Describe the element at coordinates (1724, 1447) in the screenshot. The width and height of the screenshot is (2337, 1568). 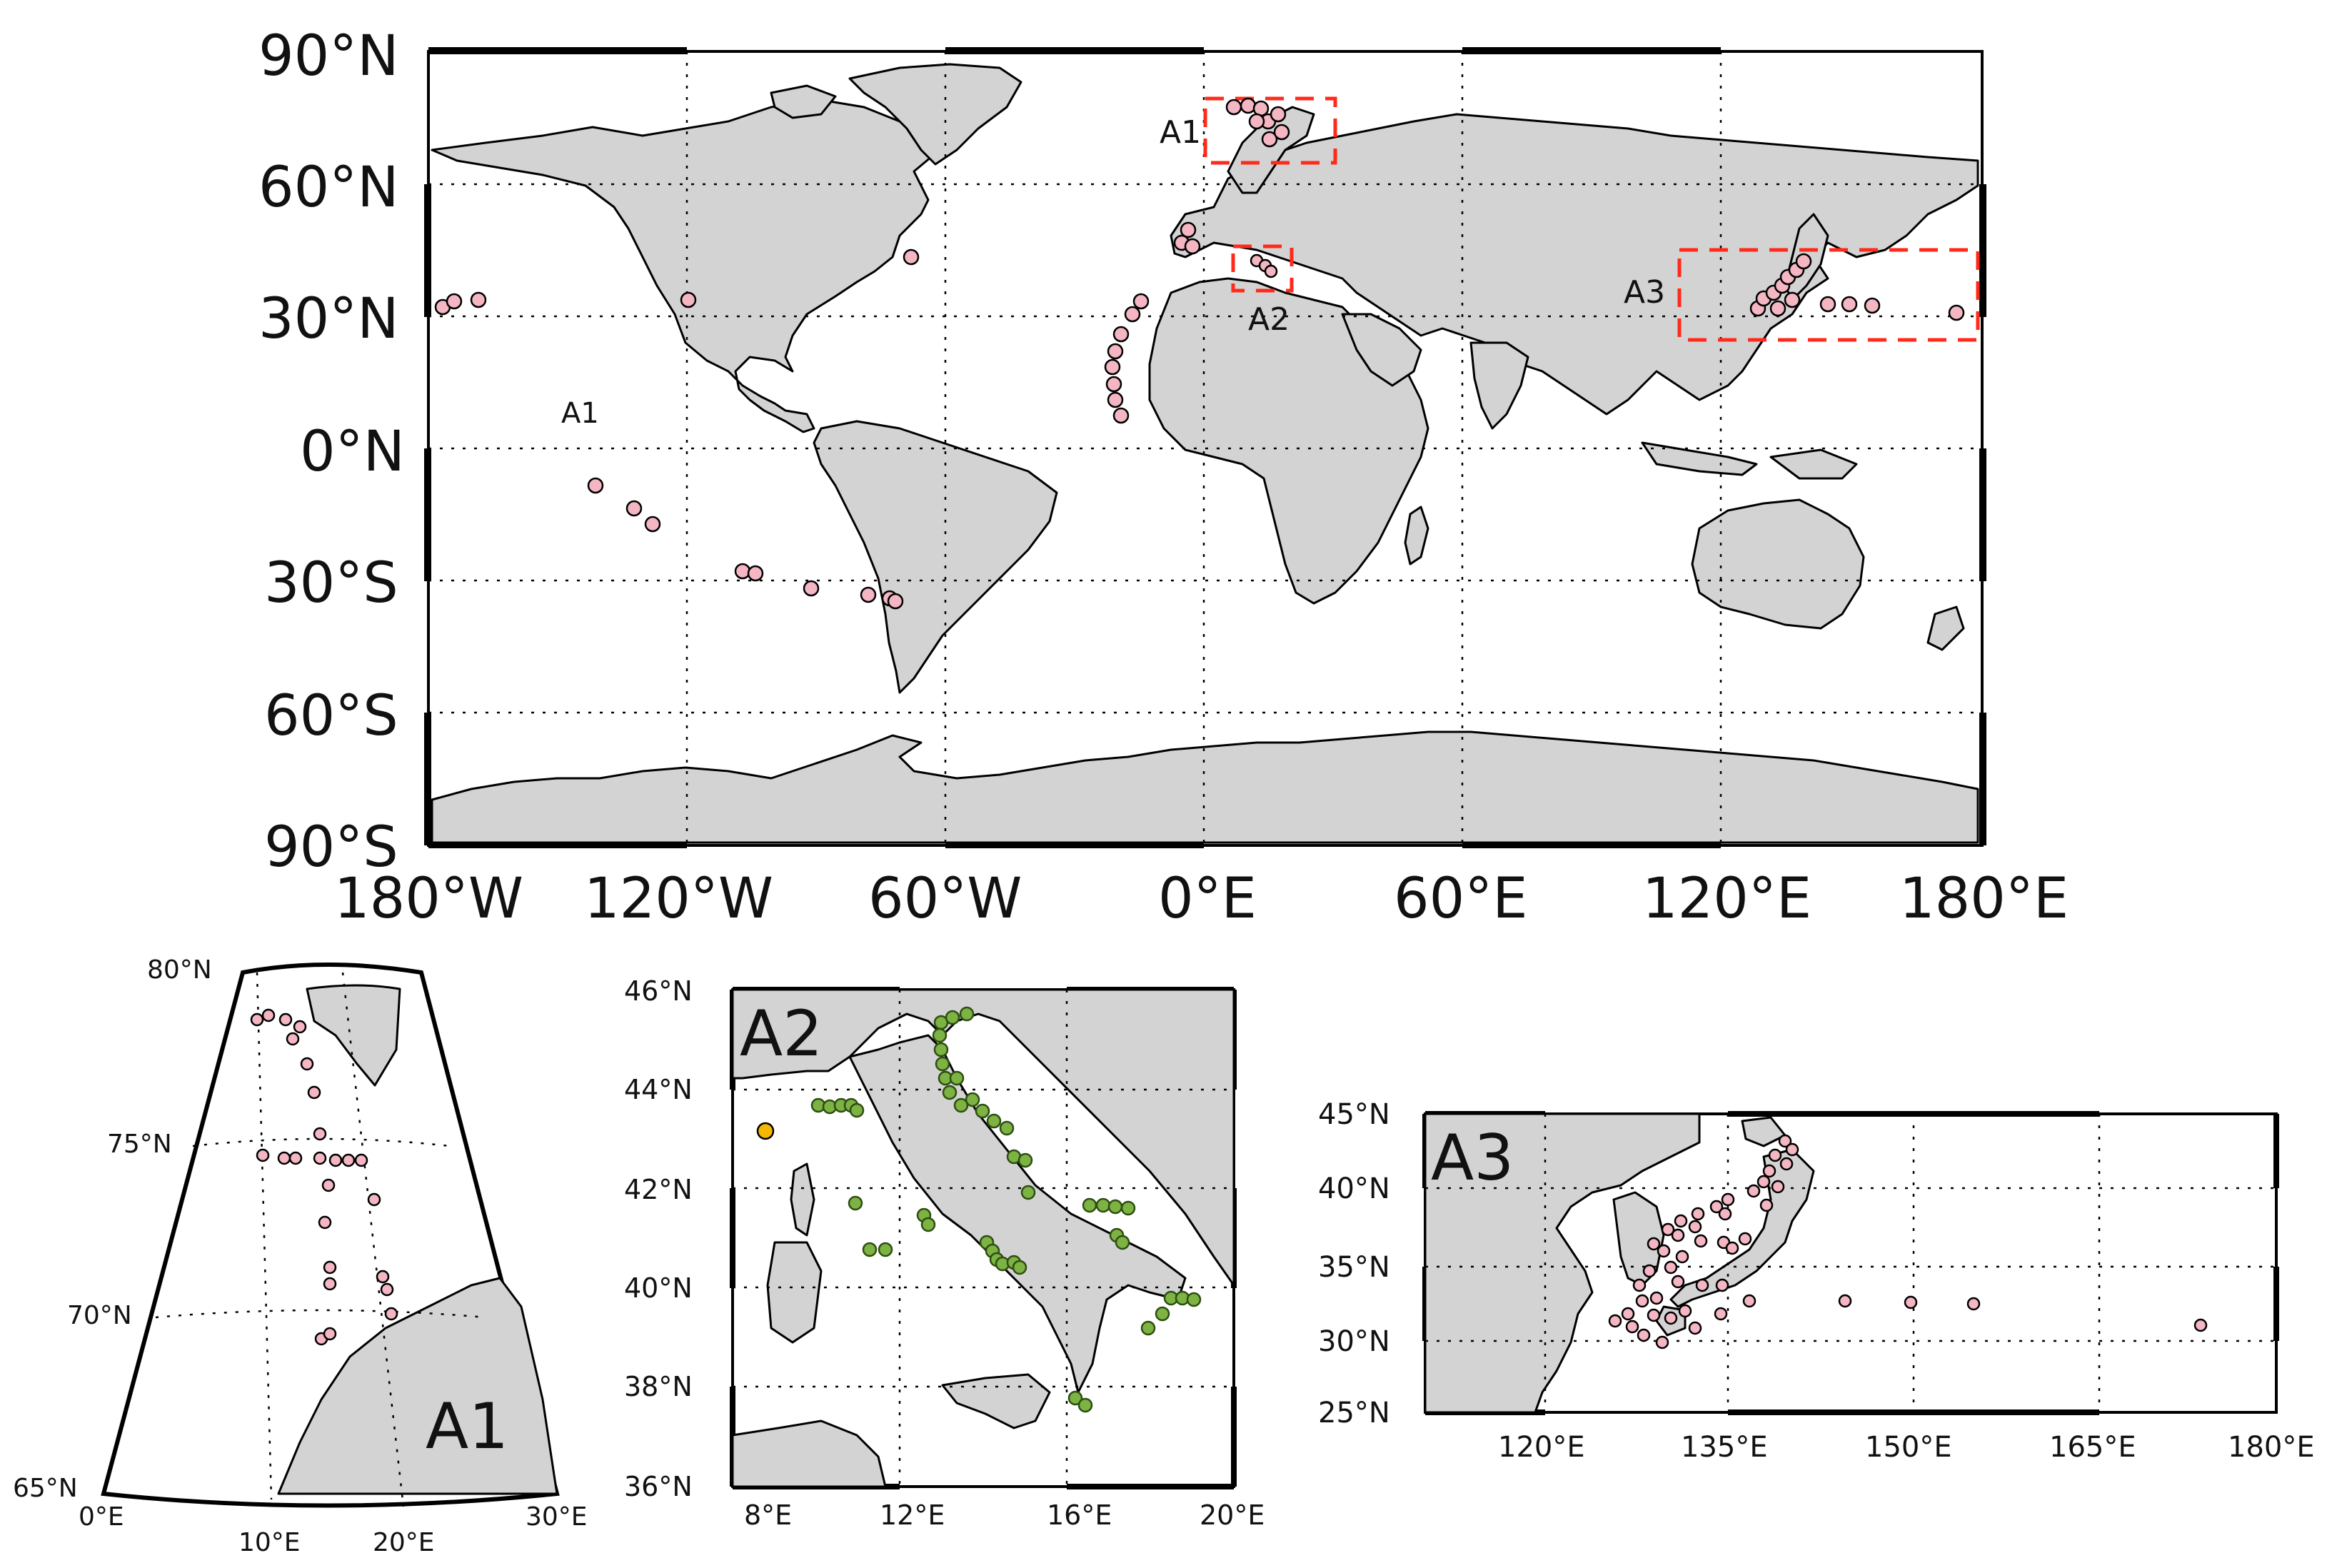
I see `inset-a3-lon-135e: 135°E` at that location.